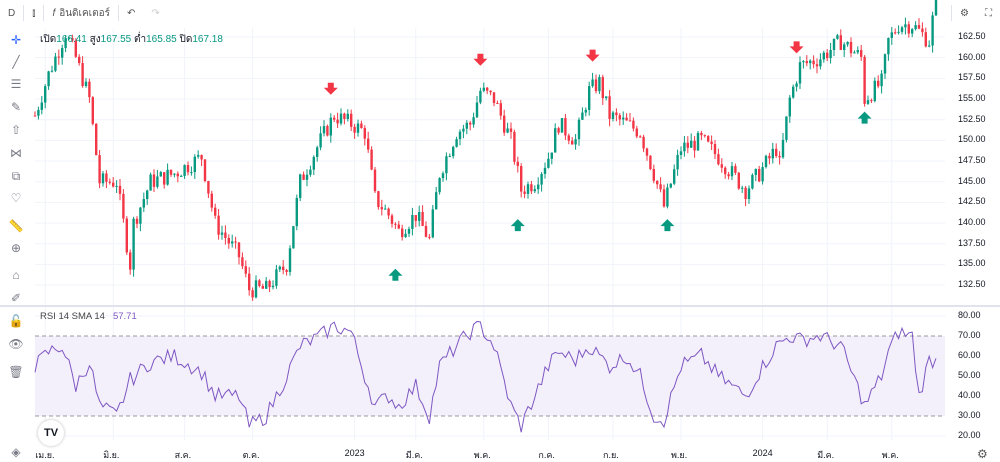 This screenshot has width=1000, height=462. Describe the element at coordinates (969, 355) in the screenshot. I see `rsi-axis-label: 60.00` at that location.